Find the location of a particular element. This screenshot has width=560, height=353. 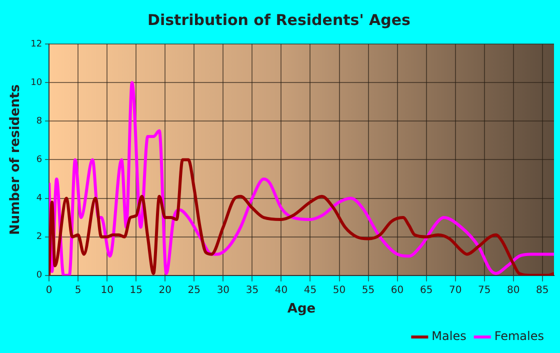

x-tick-label: 85 is located at coordinates (542, 290).